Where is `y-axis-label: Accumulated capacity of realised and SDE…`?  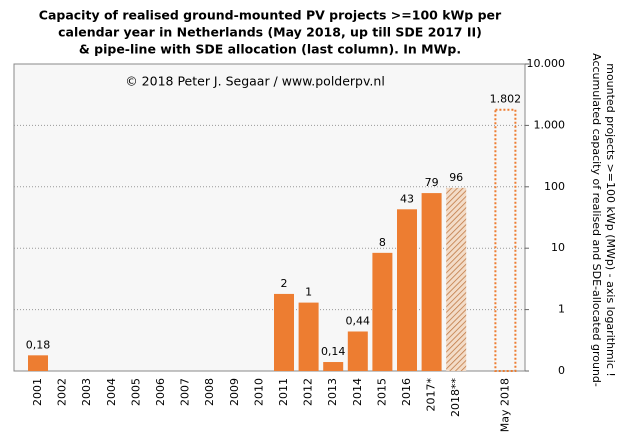
y-axis-label: Accumulated capacity of realised and SDE… is located at coordinates (596, 220).